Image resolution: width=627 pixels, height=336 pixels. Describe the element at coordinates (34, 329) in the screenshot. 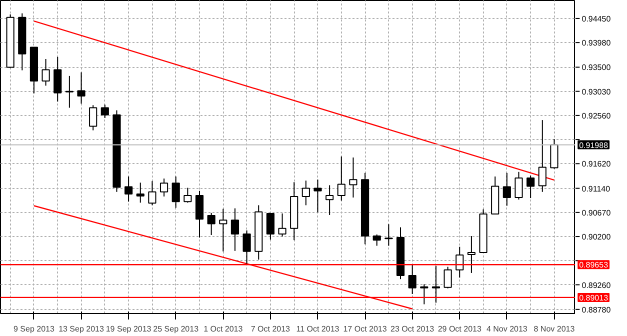

I see `x-tick-label: 9 Sep 2013` at that location.